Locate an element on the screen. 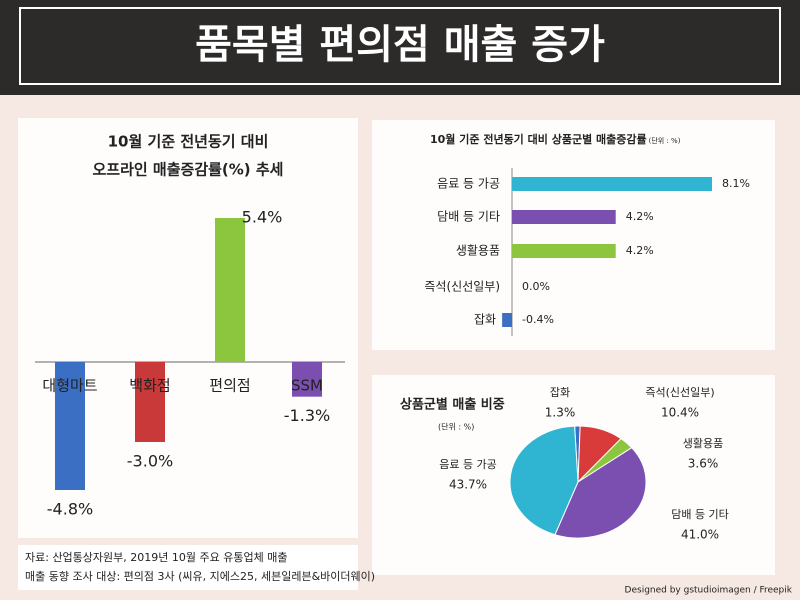 The height and width of the screenshot is (600, 800). chart-title: 10월 기준 전년동기 대비 is located at coordinates (188, 142).